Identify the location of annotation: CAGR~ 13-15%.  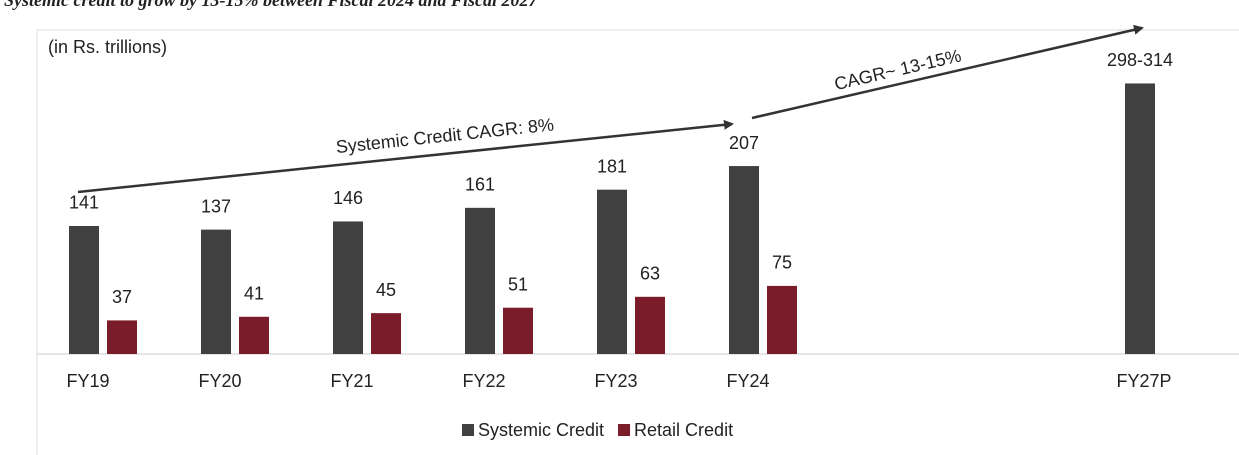
(897, 69).